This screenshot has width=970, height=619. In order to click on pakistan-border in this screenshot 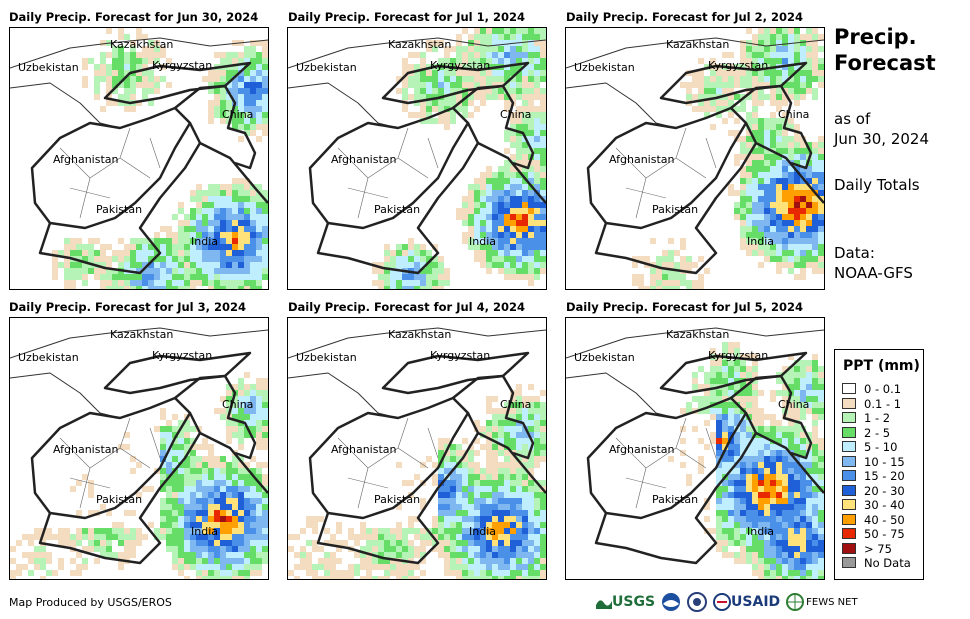, I will do `click(676, 488)`.